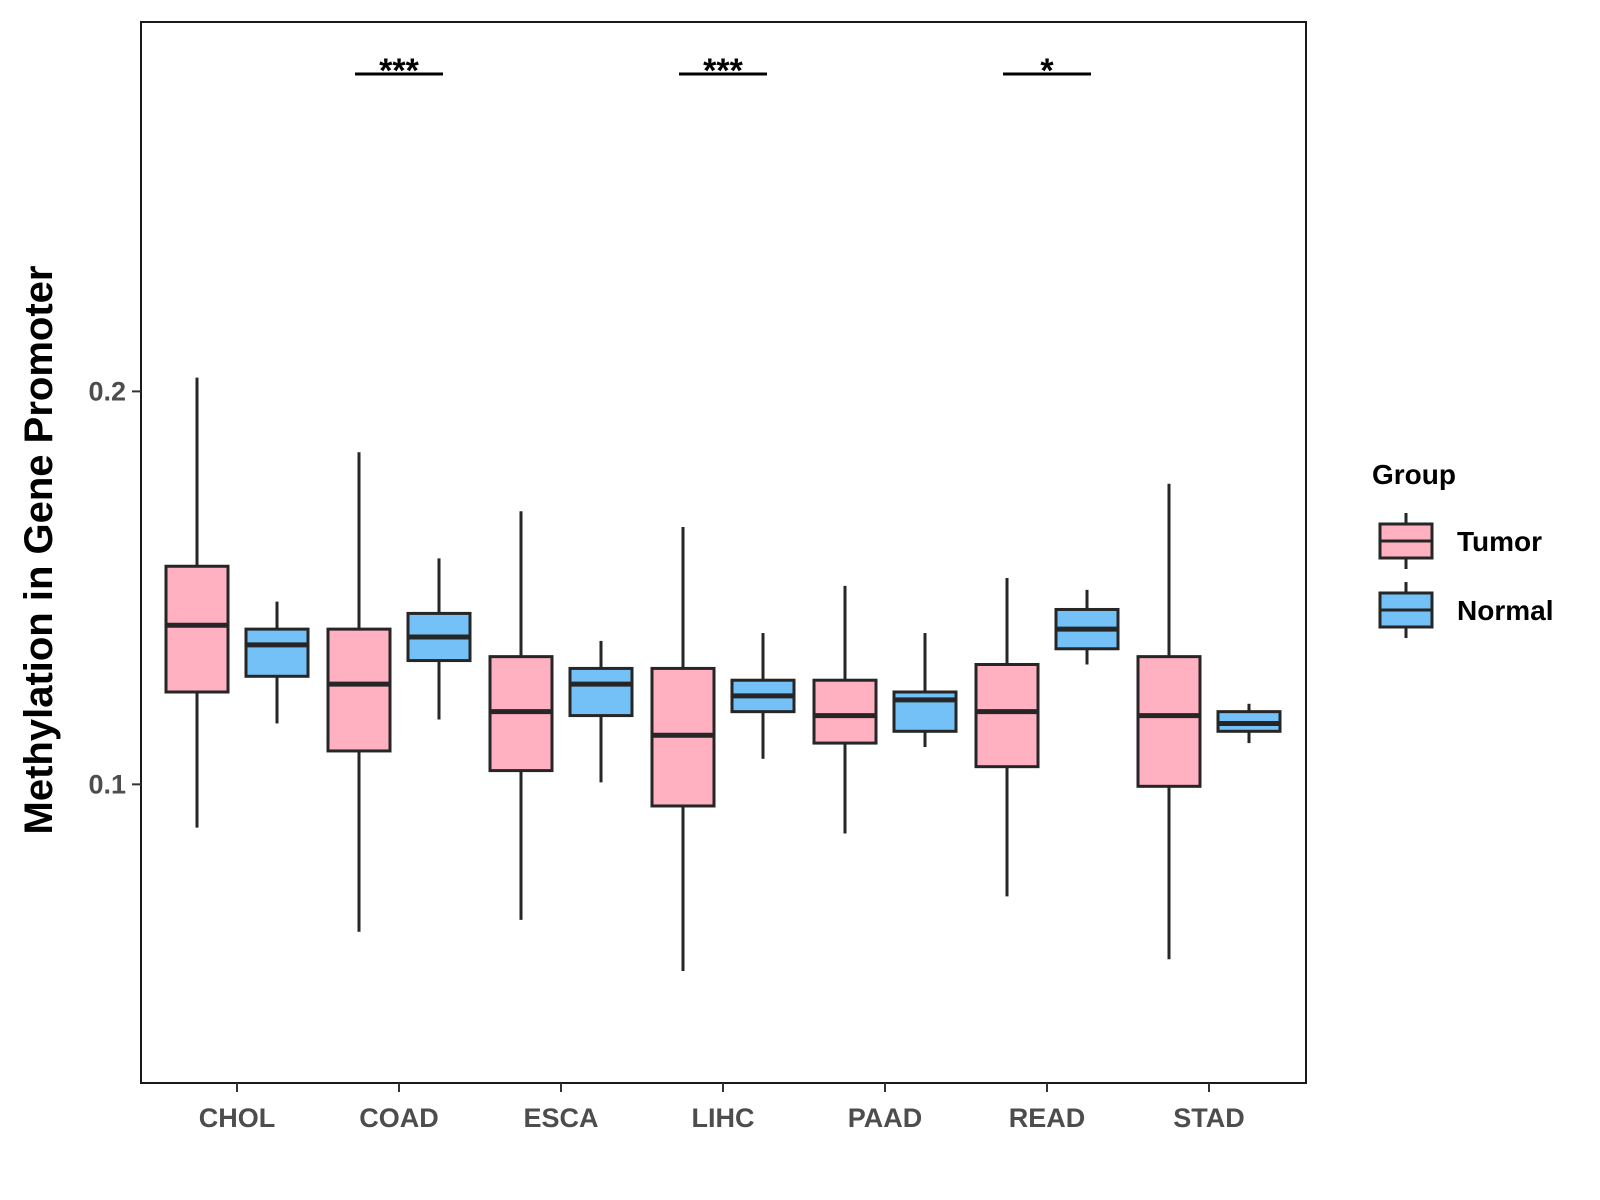 The height and width of the screenshot is (1200, 1600). I want to click on significance-label-lihc: ***, so click(723, 71).